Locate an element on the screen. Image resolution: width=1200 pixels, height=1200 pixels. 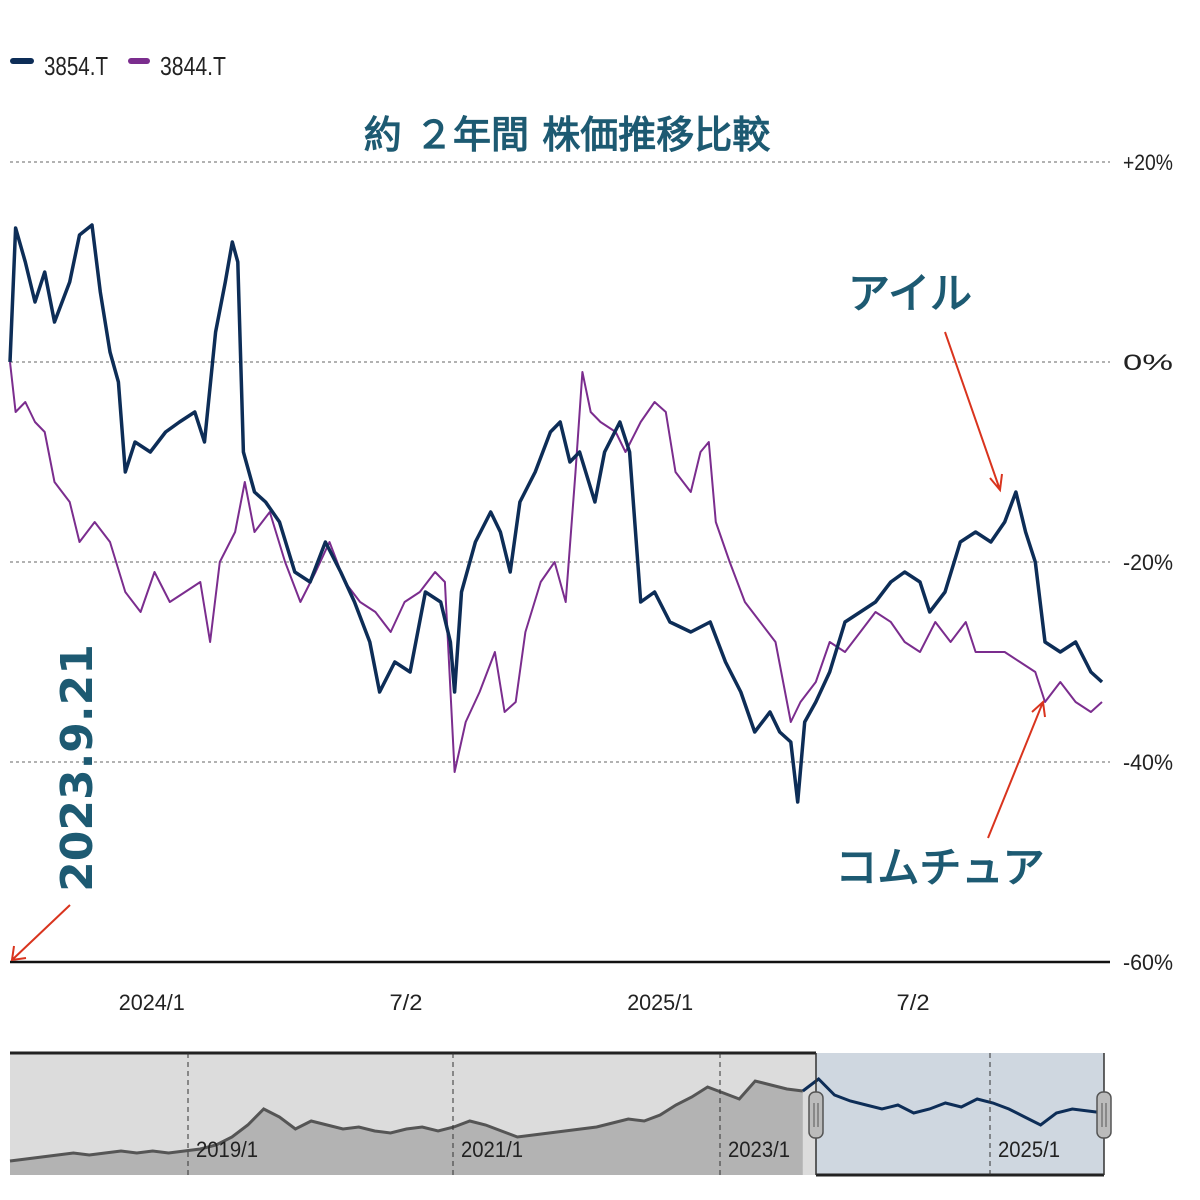
navigator: 2019/1 2021/1 2023/1 2025/1 is located at coordinates (560, 1114).